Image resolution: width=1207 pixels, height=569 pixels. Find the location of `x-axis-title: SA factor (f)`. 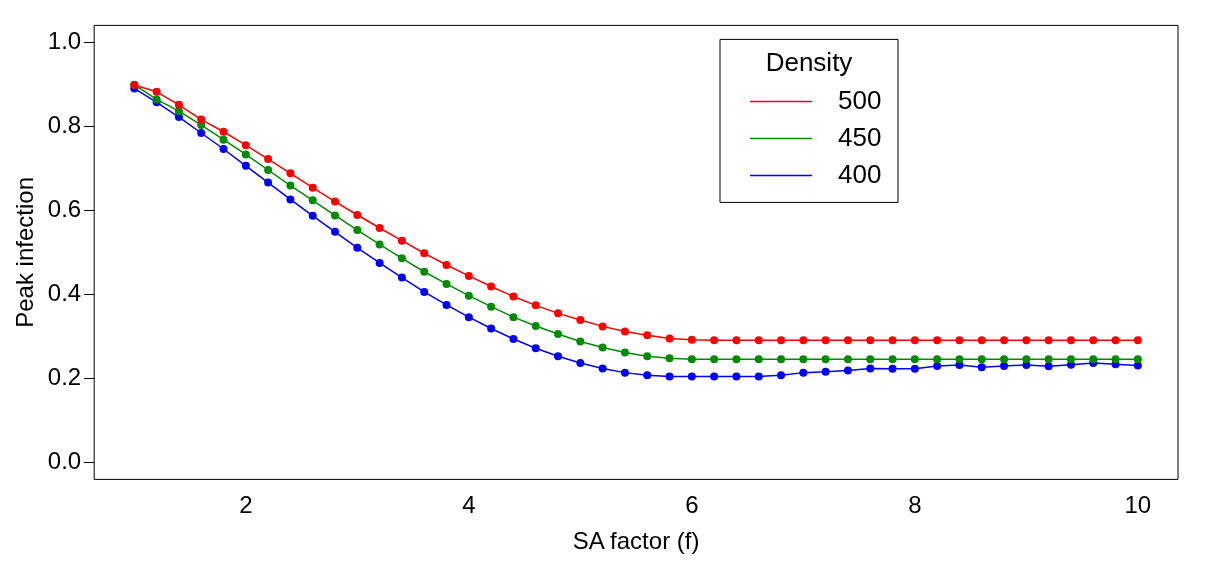

x-axis-title: SA factor (f) is located at coordinates (636, 541).